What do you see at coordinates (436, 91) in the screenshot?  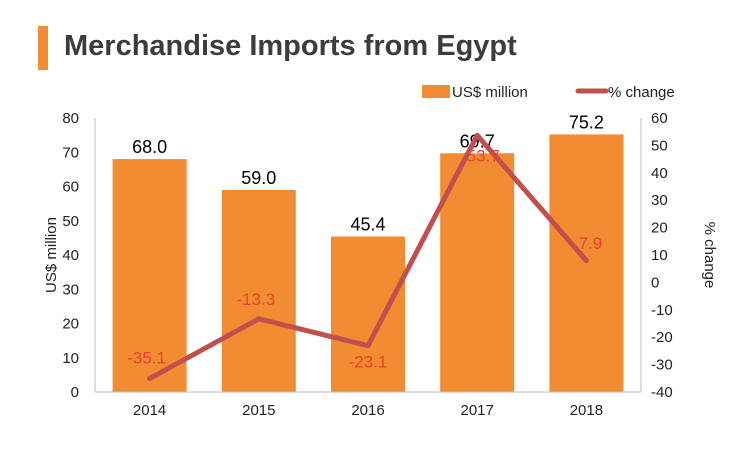 I see `legend-swatch-bars` at bounding box center [436, 91].